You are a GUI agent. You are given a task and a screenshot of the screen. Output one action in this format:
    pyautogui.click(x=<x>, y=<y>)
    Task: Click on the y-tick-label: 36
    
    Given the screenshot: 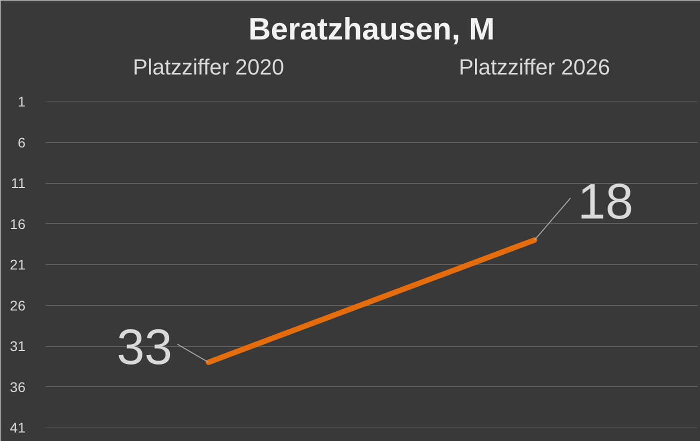 What is the action you would take?
    pyautogui.click(x=18, y=386)
    